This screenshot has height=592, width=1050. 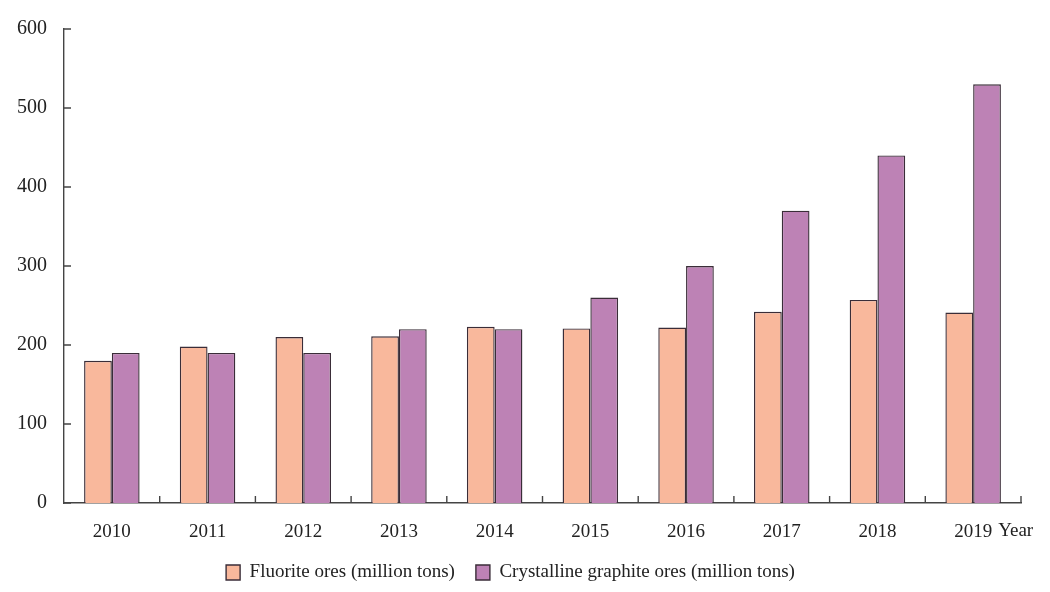 I want to click on x-tick-label: 2019, so click(x=973, y=531).